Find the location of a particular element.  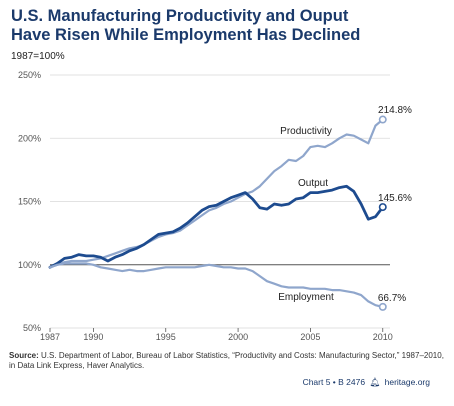

x-tick-label: 2000 is located at coordinates (238, 337).